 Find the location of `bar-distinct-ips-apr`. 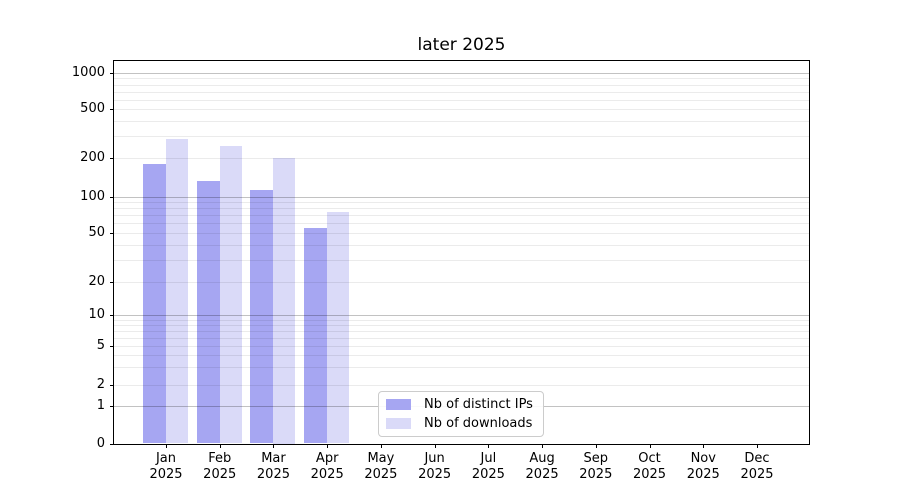

bar-distinct-ips-apr is located at coordinates (316, 335).